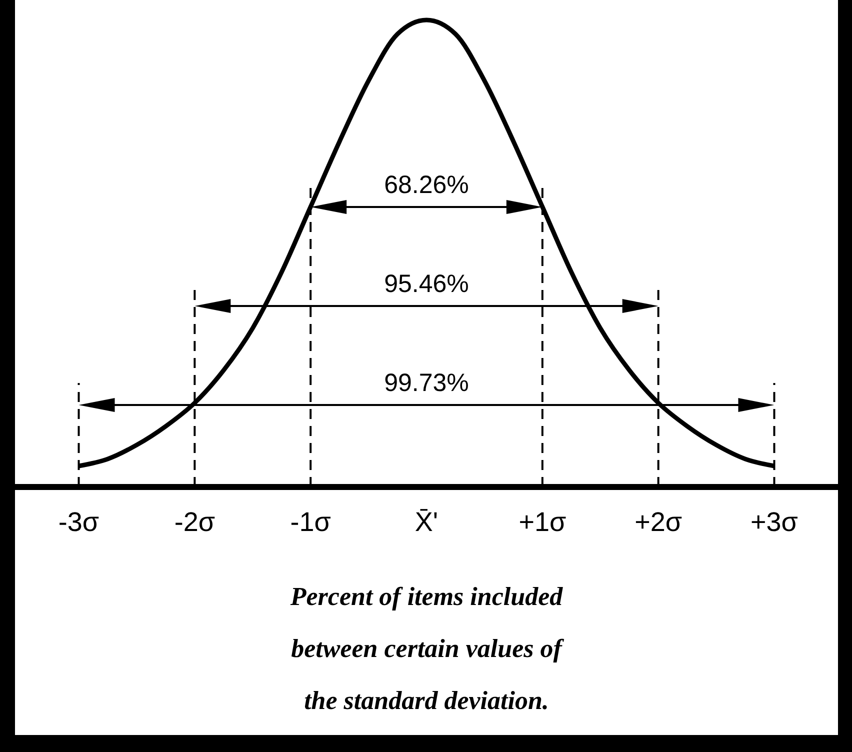  What do you see at coordinates (79, 522) in the screenshot?
I see `x-tick-label: -3σ` at bounding box center [79, 522].